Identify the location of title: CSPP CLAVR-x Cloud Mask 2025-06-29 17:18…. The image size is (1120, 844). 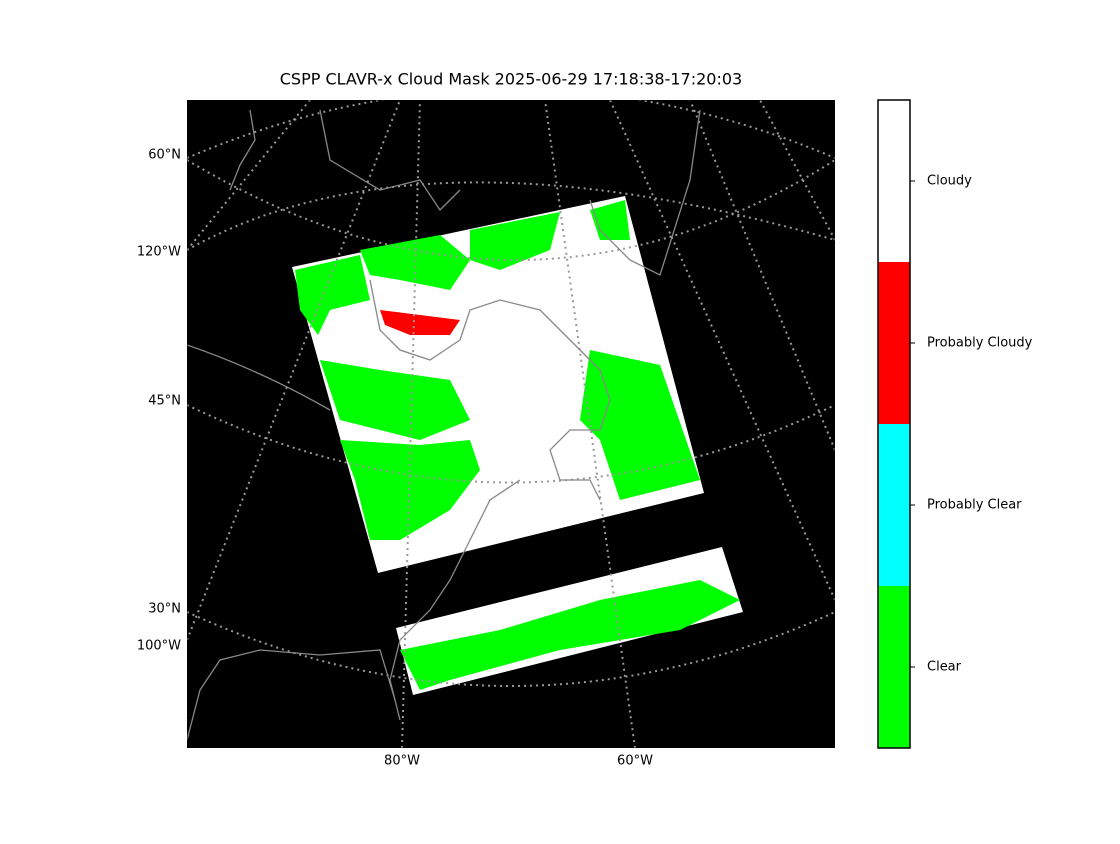
(511, 79).